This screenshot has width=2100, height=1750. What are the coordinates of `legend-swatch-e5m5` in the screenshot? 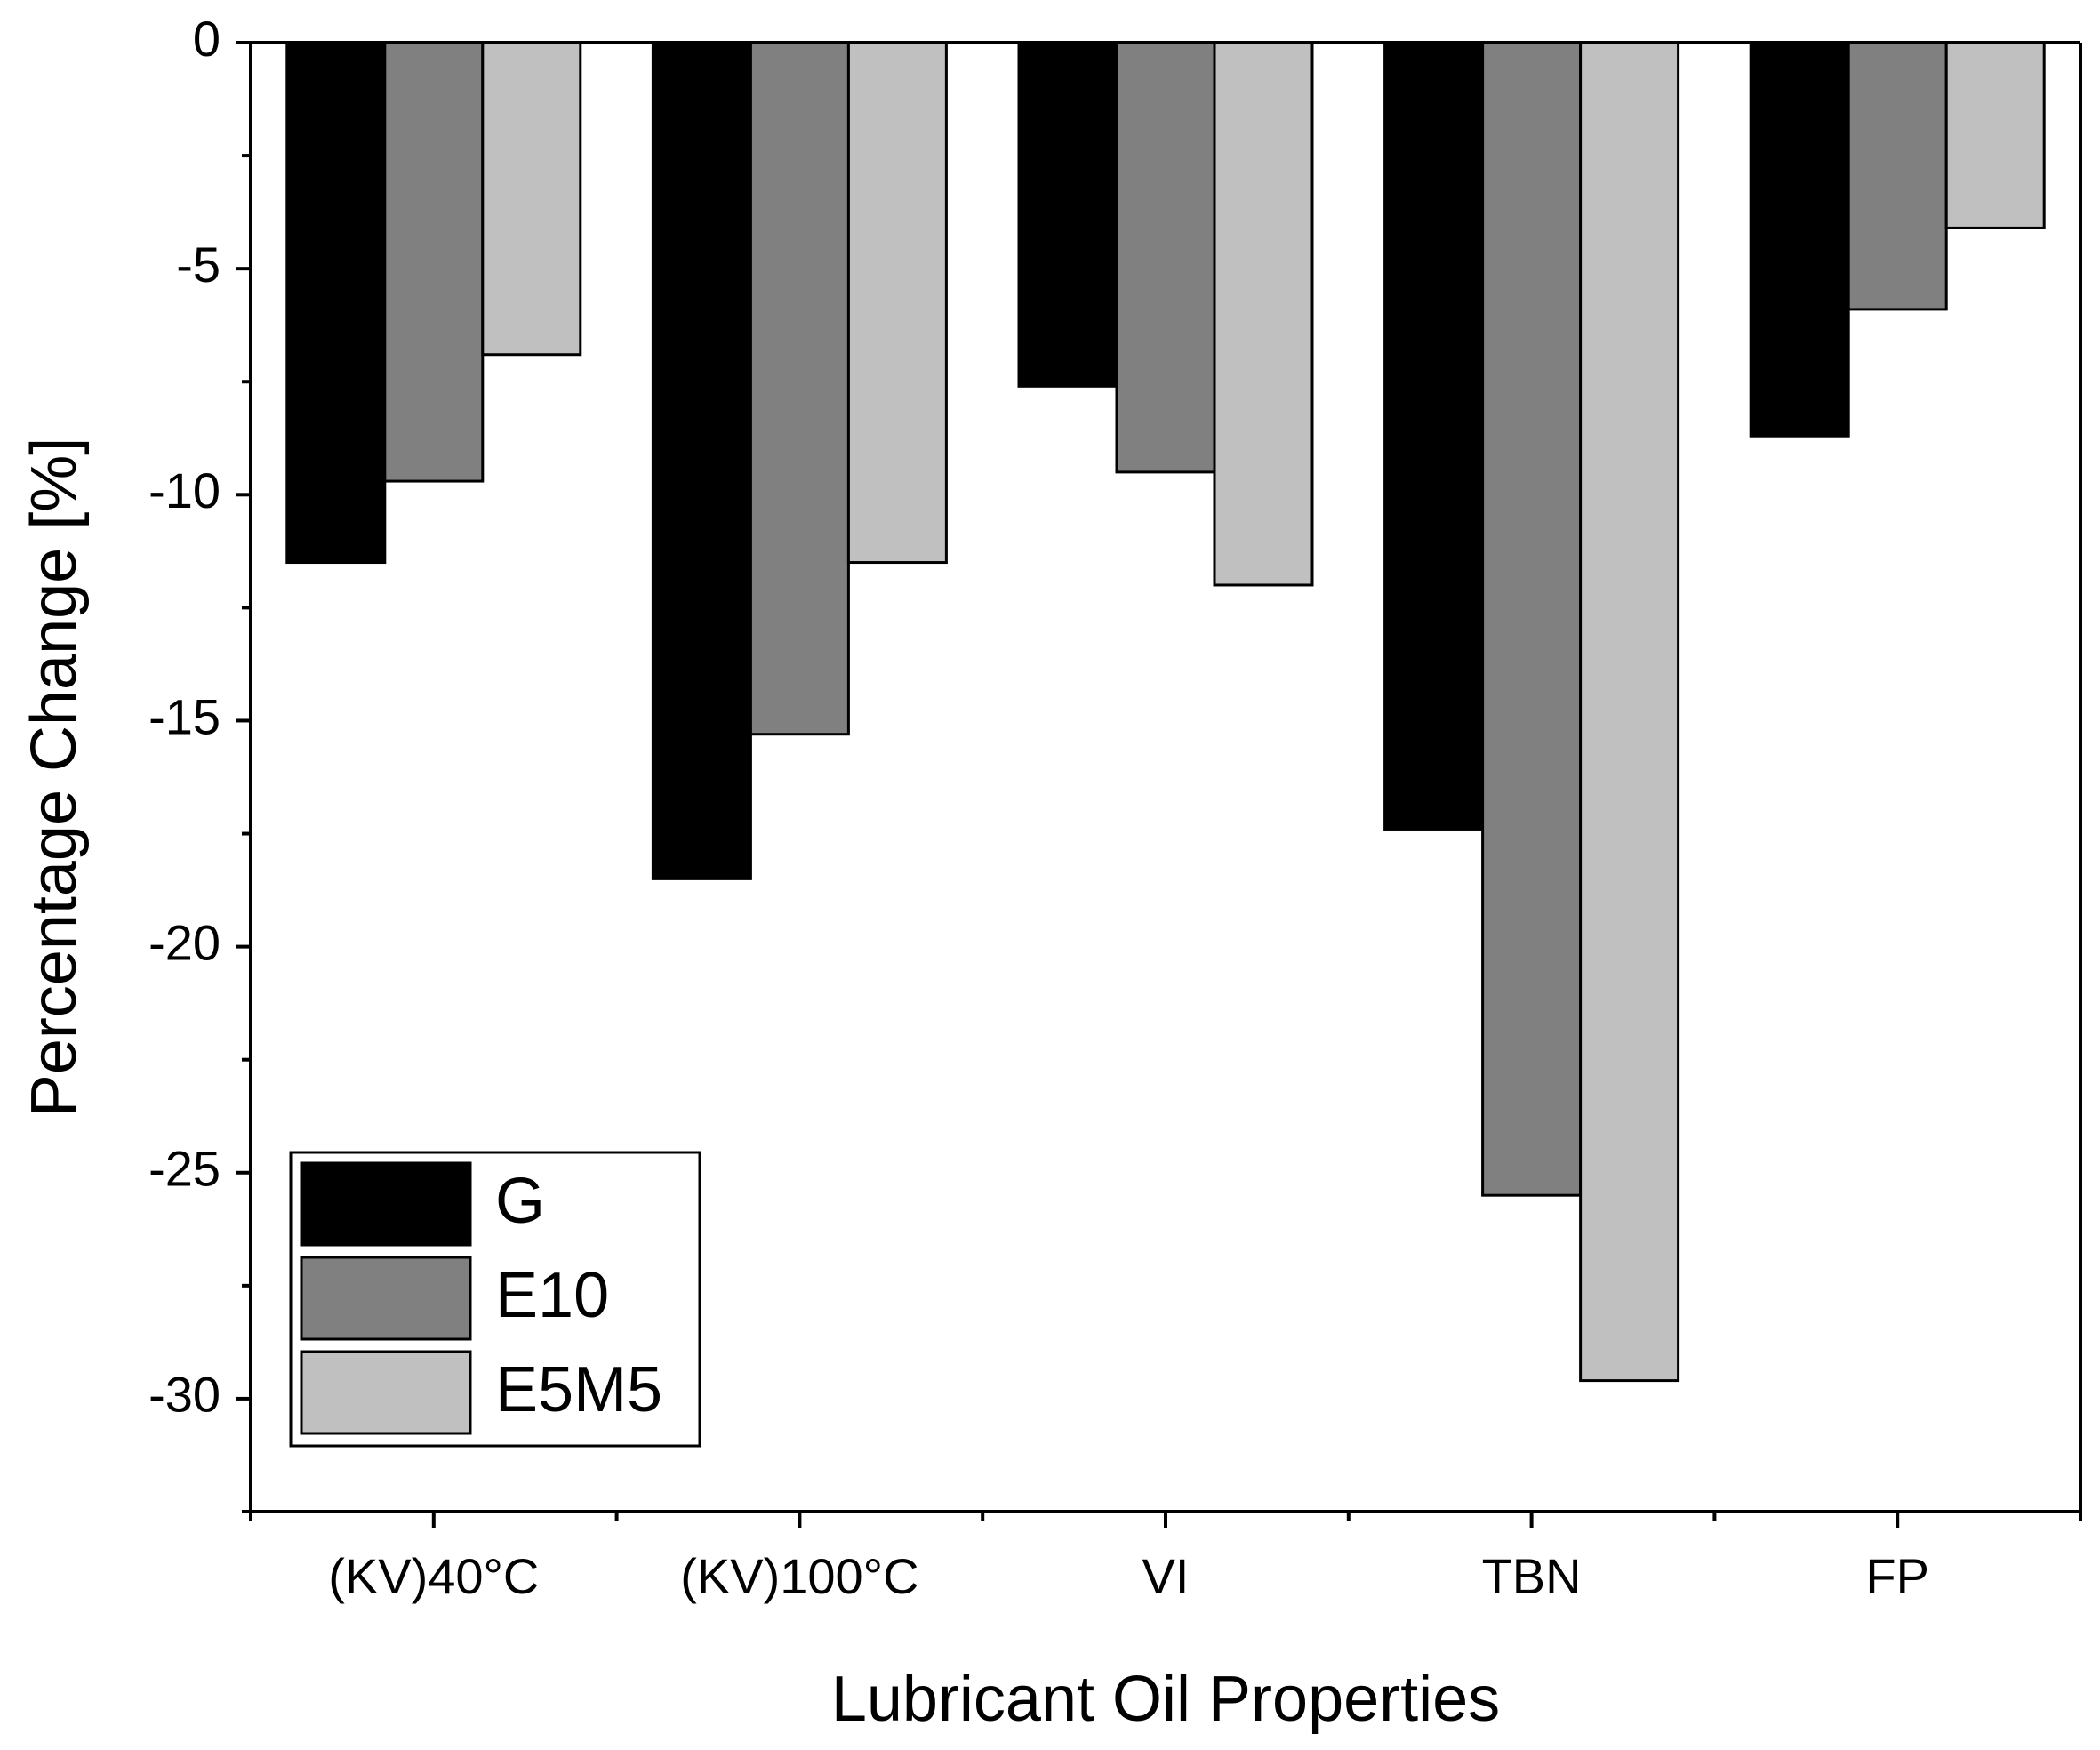 It's located at (386, 1392).